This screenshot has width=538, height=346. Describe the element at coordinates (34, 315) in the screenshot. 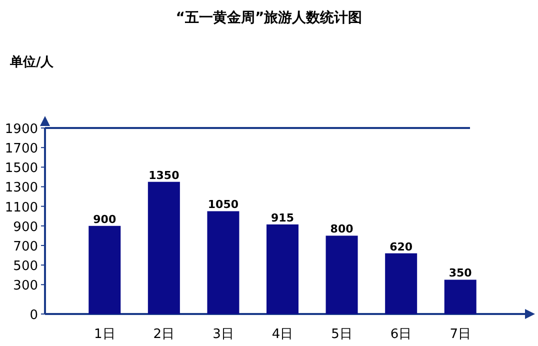

I see `y-tick-label: 0` at that location.